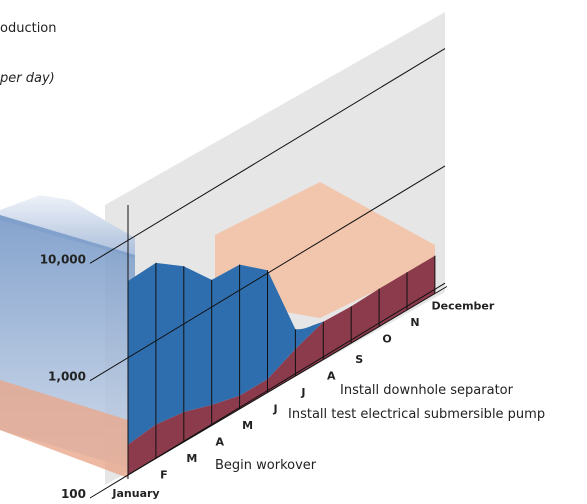 The width and height of the screenshot is (587, 504). What do you see at coordinates (67, 377) in the screenshot?
I see `y-tick-label: 1,000` at bounding box center [67, 377].